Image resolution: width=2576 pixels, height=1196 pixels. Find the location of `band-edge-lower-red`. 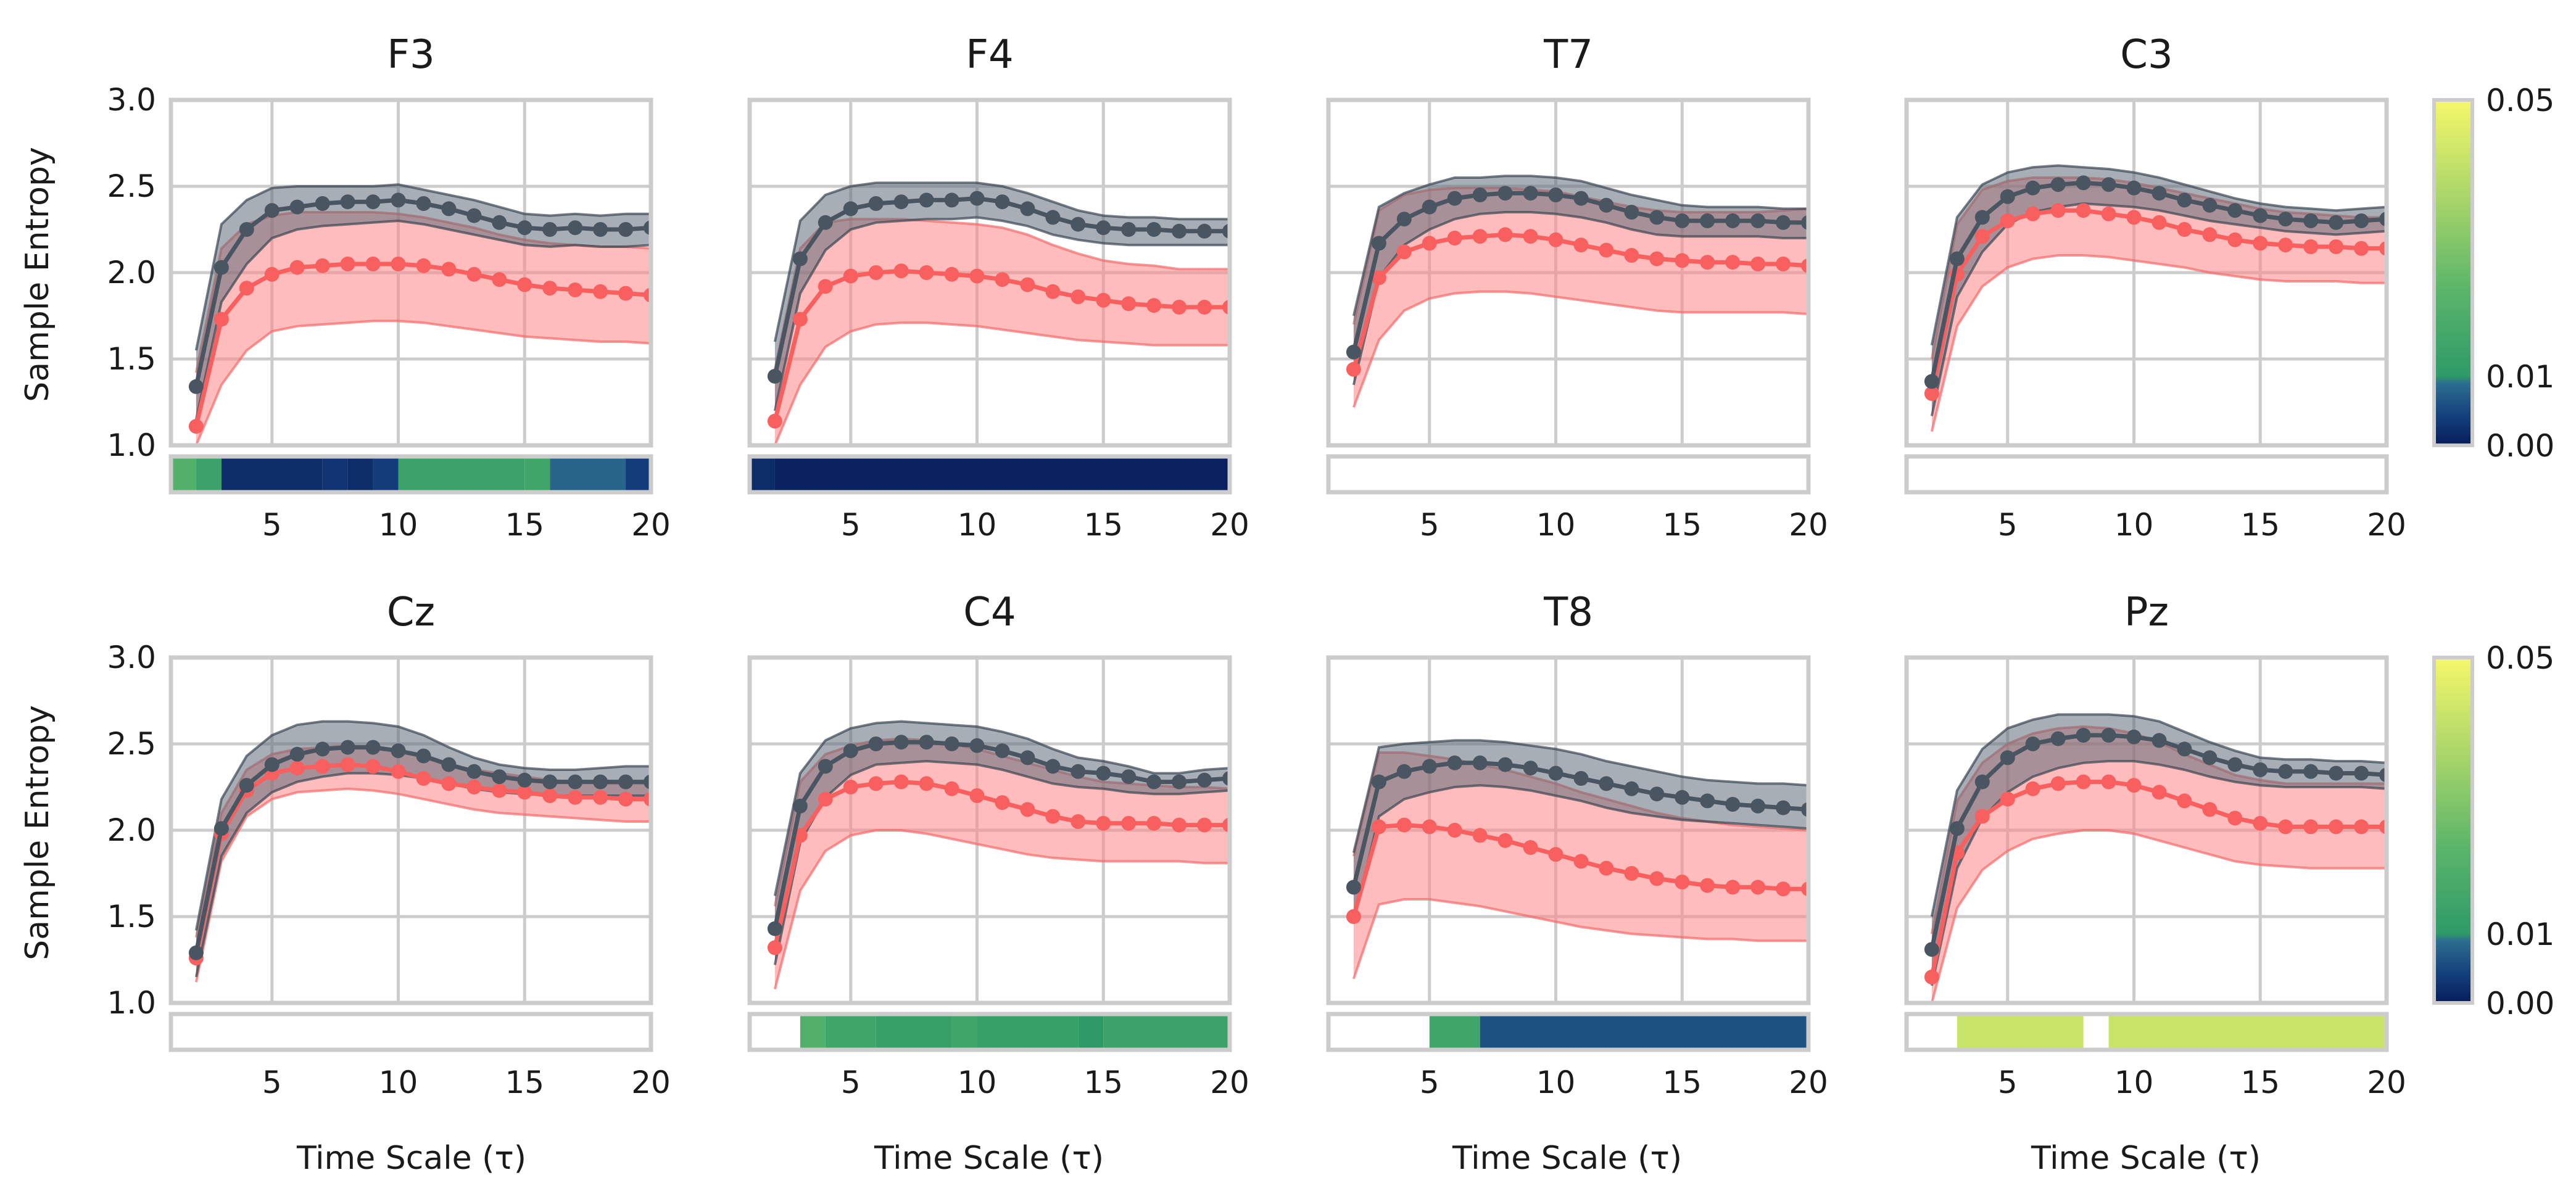

band-edge-lower-red is located at coordinates (2158, 916).